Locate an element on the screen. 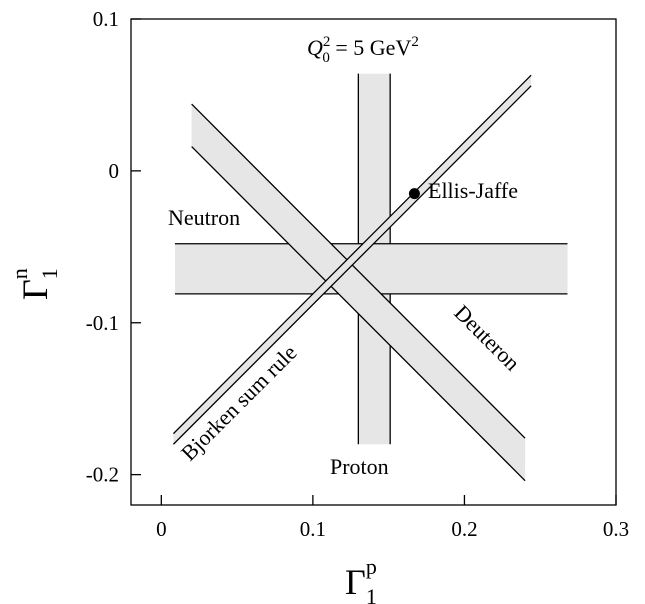  x-tick-label: 0.3 is located at coordinates (616, 529).